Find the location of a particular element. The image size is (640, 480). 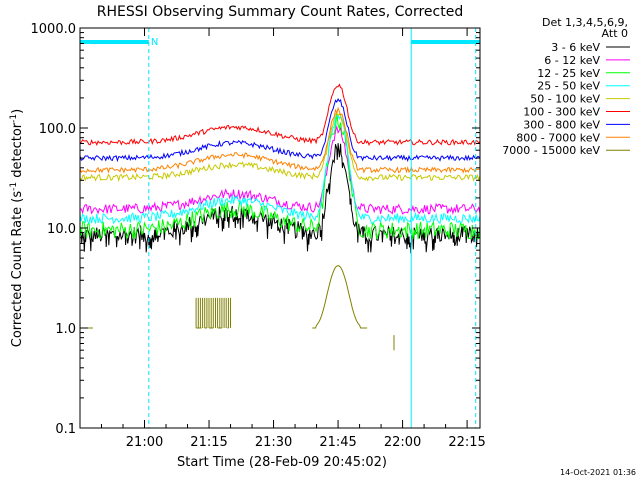

y-tick-label-5: 1000.0 is located at coordinates (54, 29).